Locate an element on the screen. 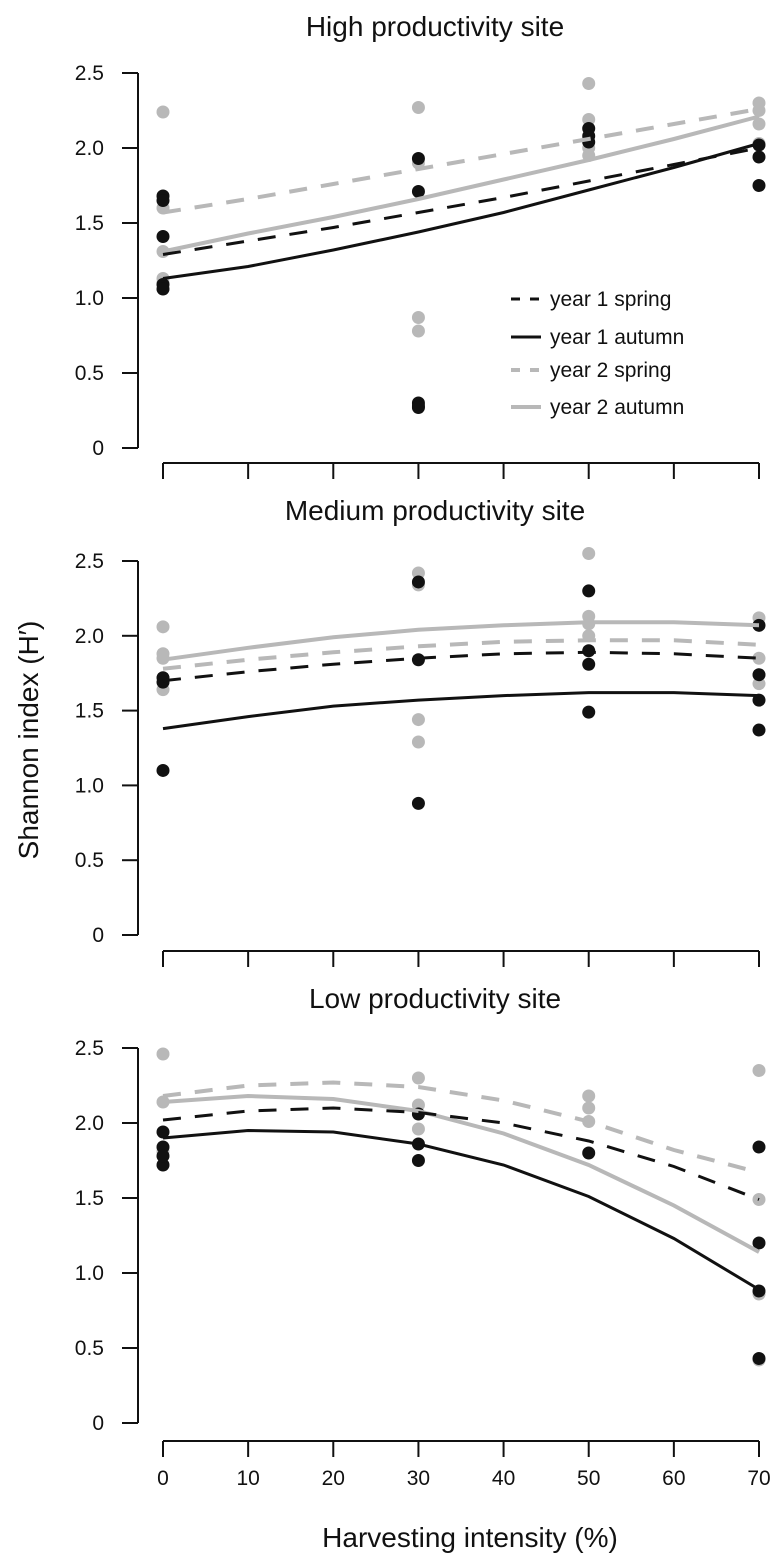 The width and height of the screenshot is (776, 1561). legend-label: year 1 autumn is located at coordinates (617, 337).